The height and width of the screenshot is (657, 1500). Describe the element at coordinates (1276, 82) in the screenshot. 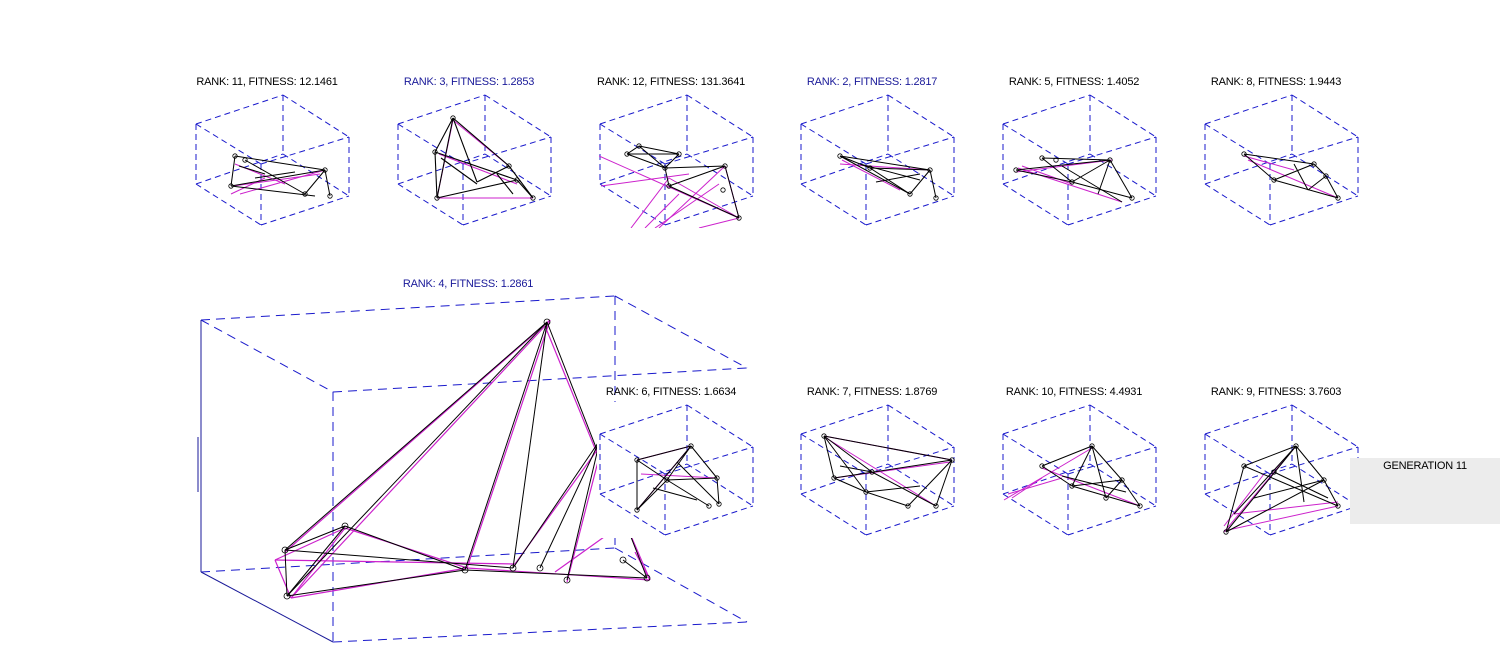

I see `plot-title-rank-8: RANK: 8, FITNESS: 1.9443` at that location.